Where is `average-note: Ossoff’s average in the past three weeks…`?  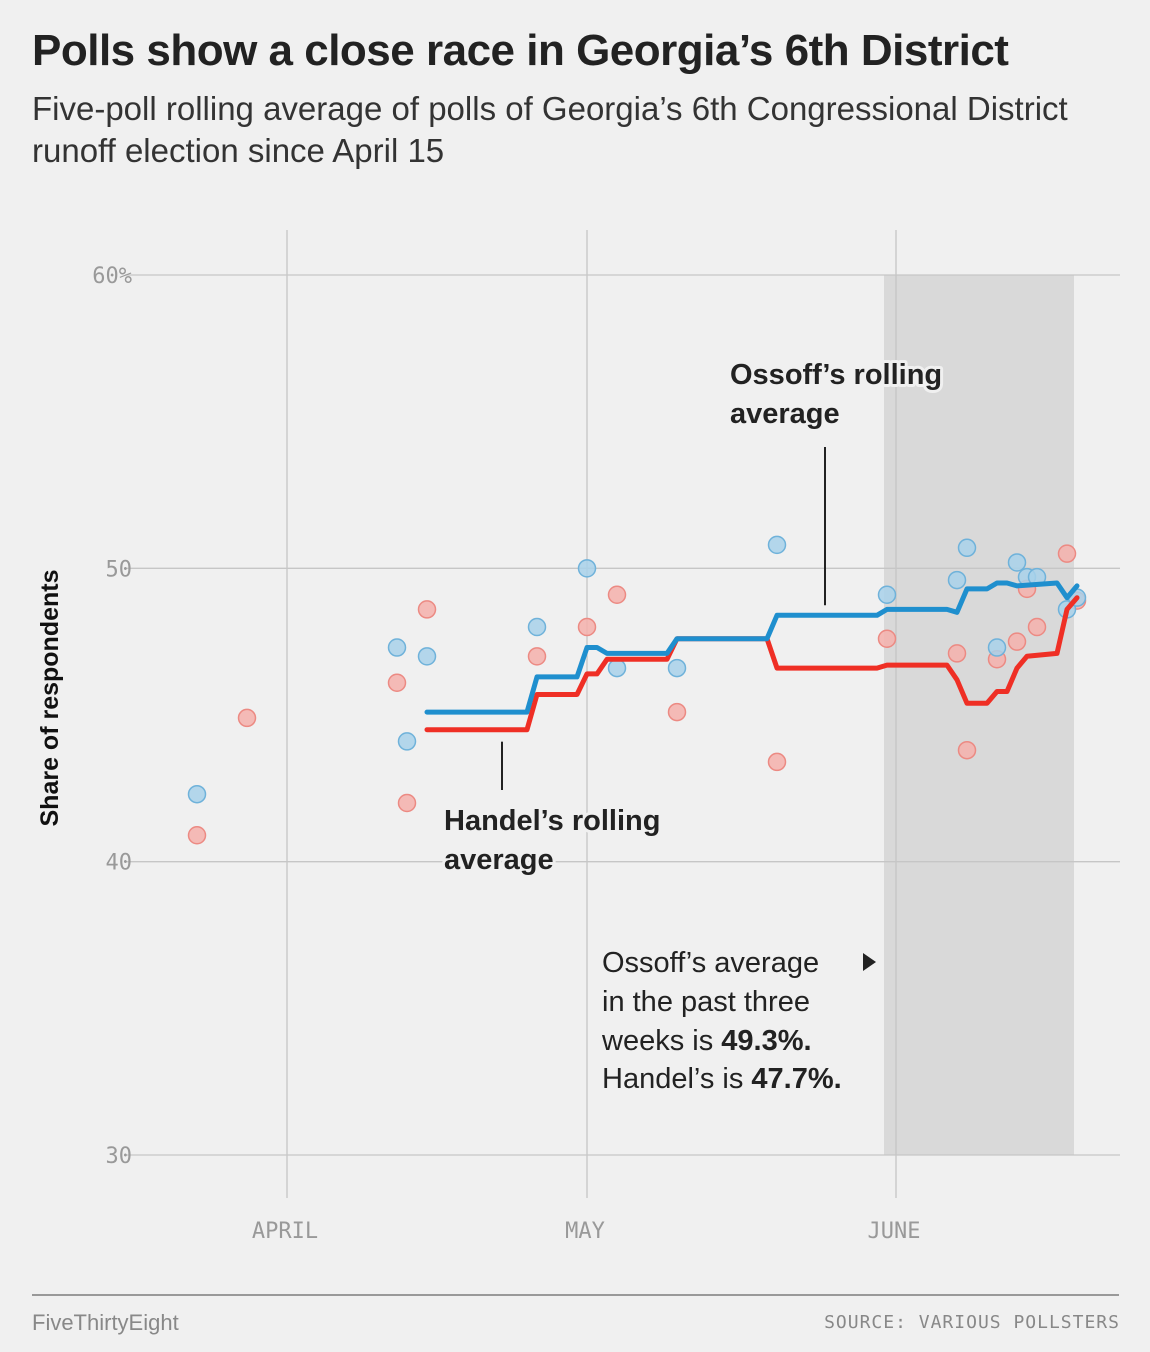
average-note: Ossoff’s average in the past three weeks… is located at coordinates (721, 1021).